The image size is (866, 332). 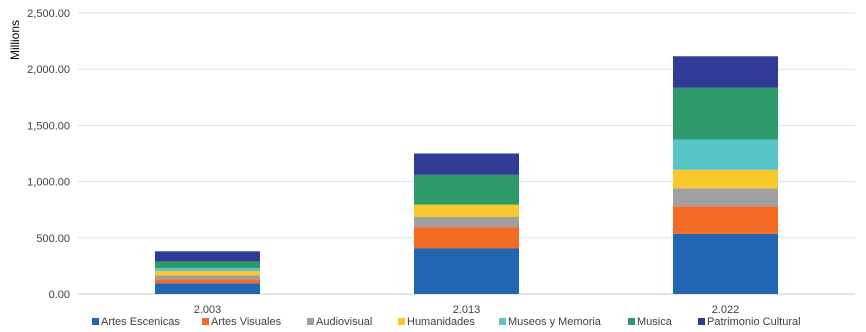 What do you see at coordinates (53, 239) in the screenshot?
I see `y-tick-label: 500.00` at bounding box center [53, 239].